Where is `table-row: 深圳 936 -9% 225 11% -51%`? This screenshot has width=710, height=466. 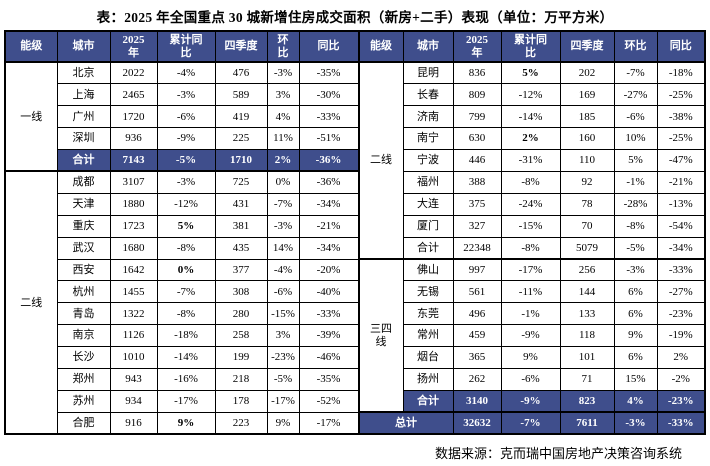
table-row: 深圳 936 -9% 225 11% -51% is located at coordinates (182, 139).